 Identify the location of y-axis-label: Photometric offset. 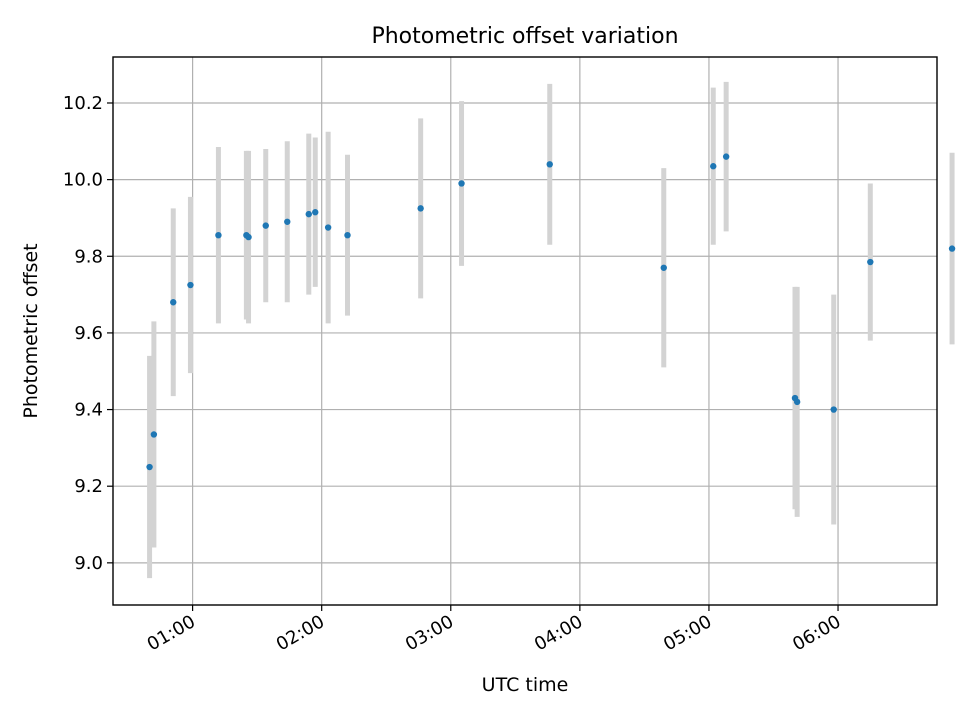
(31, 330).